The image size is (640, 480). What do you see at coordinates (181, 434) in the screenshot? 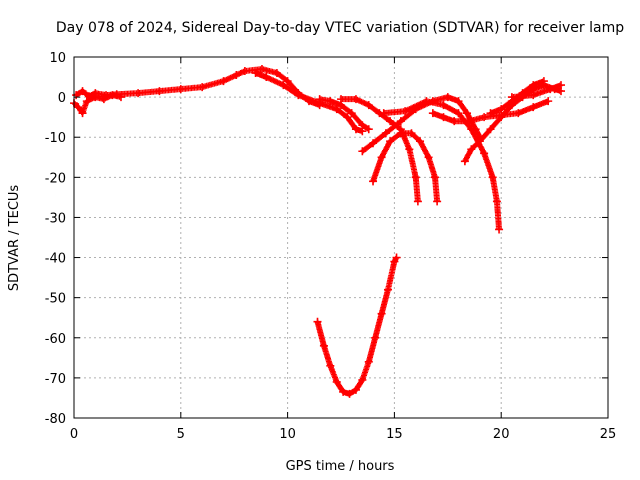
I see `x-tick-label: 5` at bounding box center [181, 434].